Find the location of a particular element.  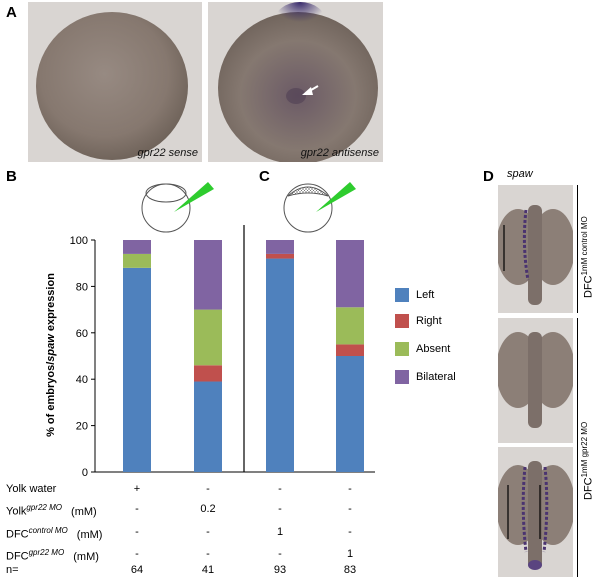

y-tick-label: 20 is located at coordinates (82, 427).